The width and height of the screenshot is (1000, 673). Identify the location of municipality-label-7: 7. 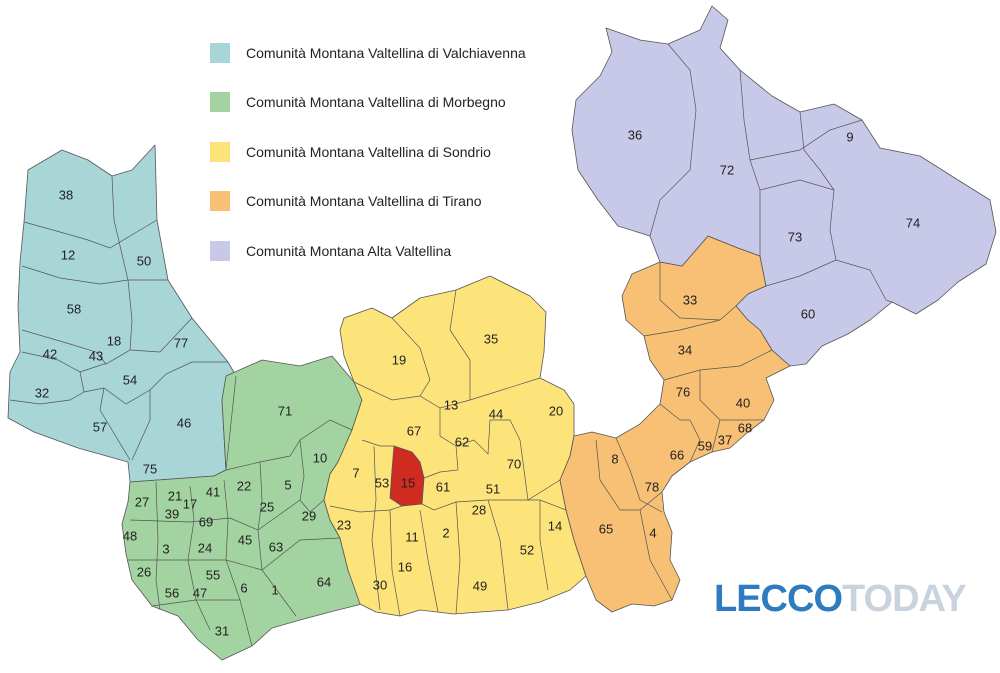
(355, 472).